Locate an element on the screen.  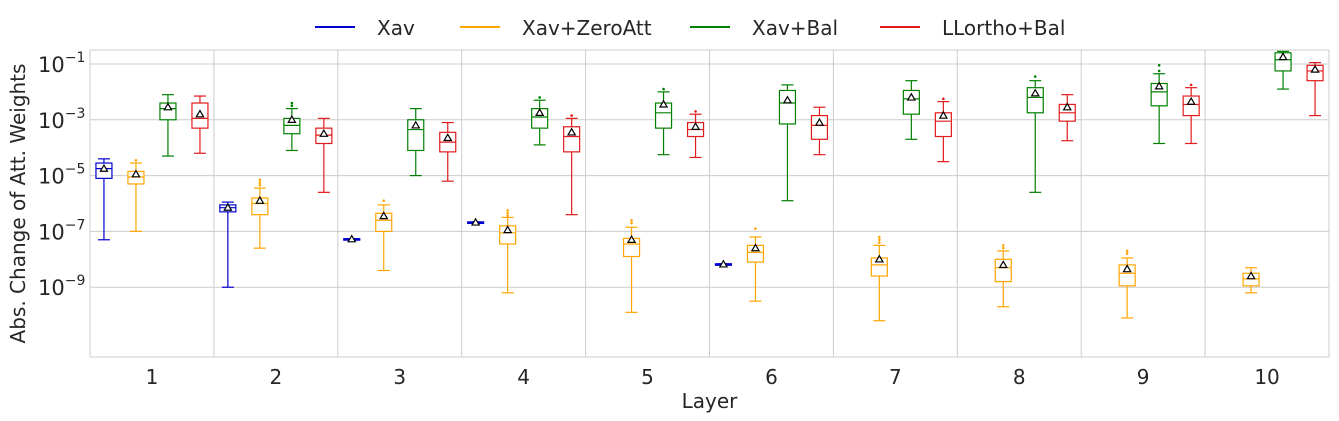
x-axis-label: Layer is located at coordinates (710, 401).